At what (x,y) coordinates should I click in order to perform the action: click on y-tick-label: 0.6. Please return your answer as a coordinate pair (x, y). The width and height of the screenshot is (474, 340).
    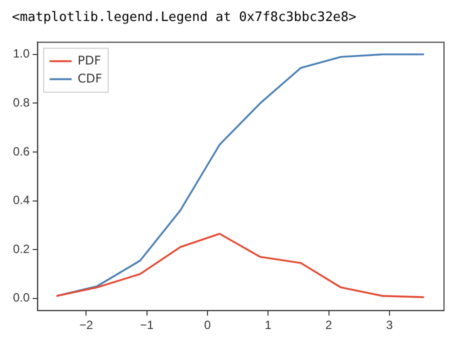
    Looking at the image, I should click on (21, 151).